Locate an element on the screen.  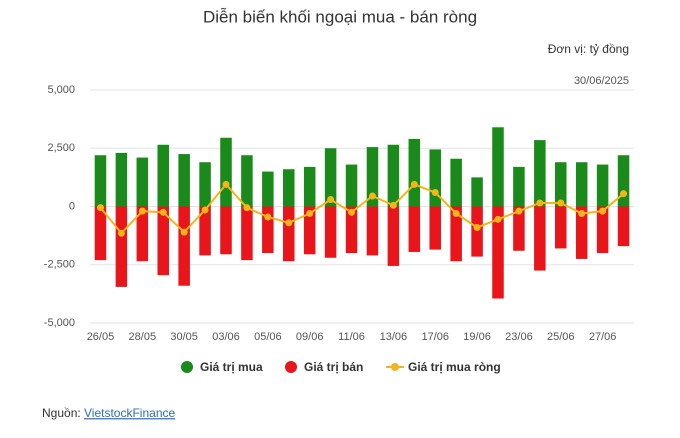
x-tick-label: 09/06 is located at coordinates (310, 337).